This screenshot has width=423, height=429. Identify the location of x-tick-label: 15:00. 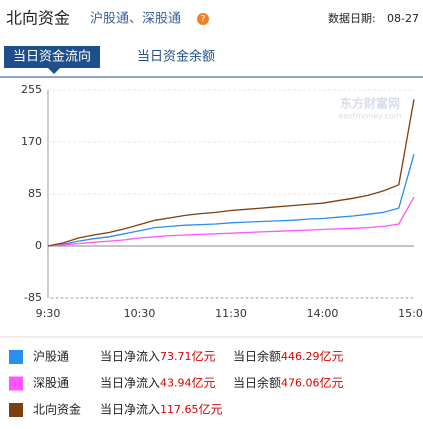
(410, 313).